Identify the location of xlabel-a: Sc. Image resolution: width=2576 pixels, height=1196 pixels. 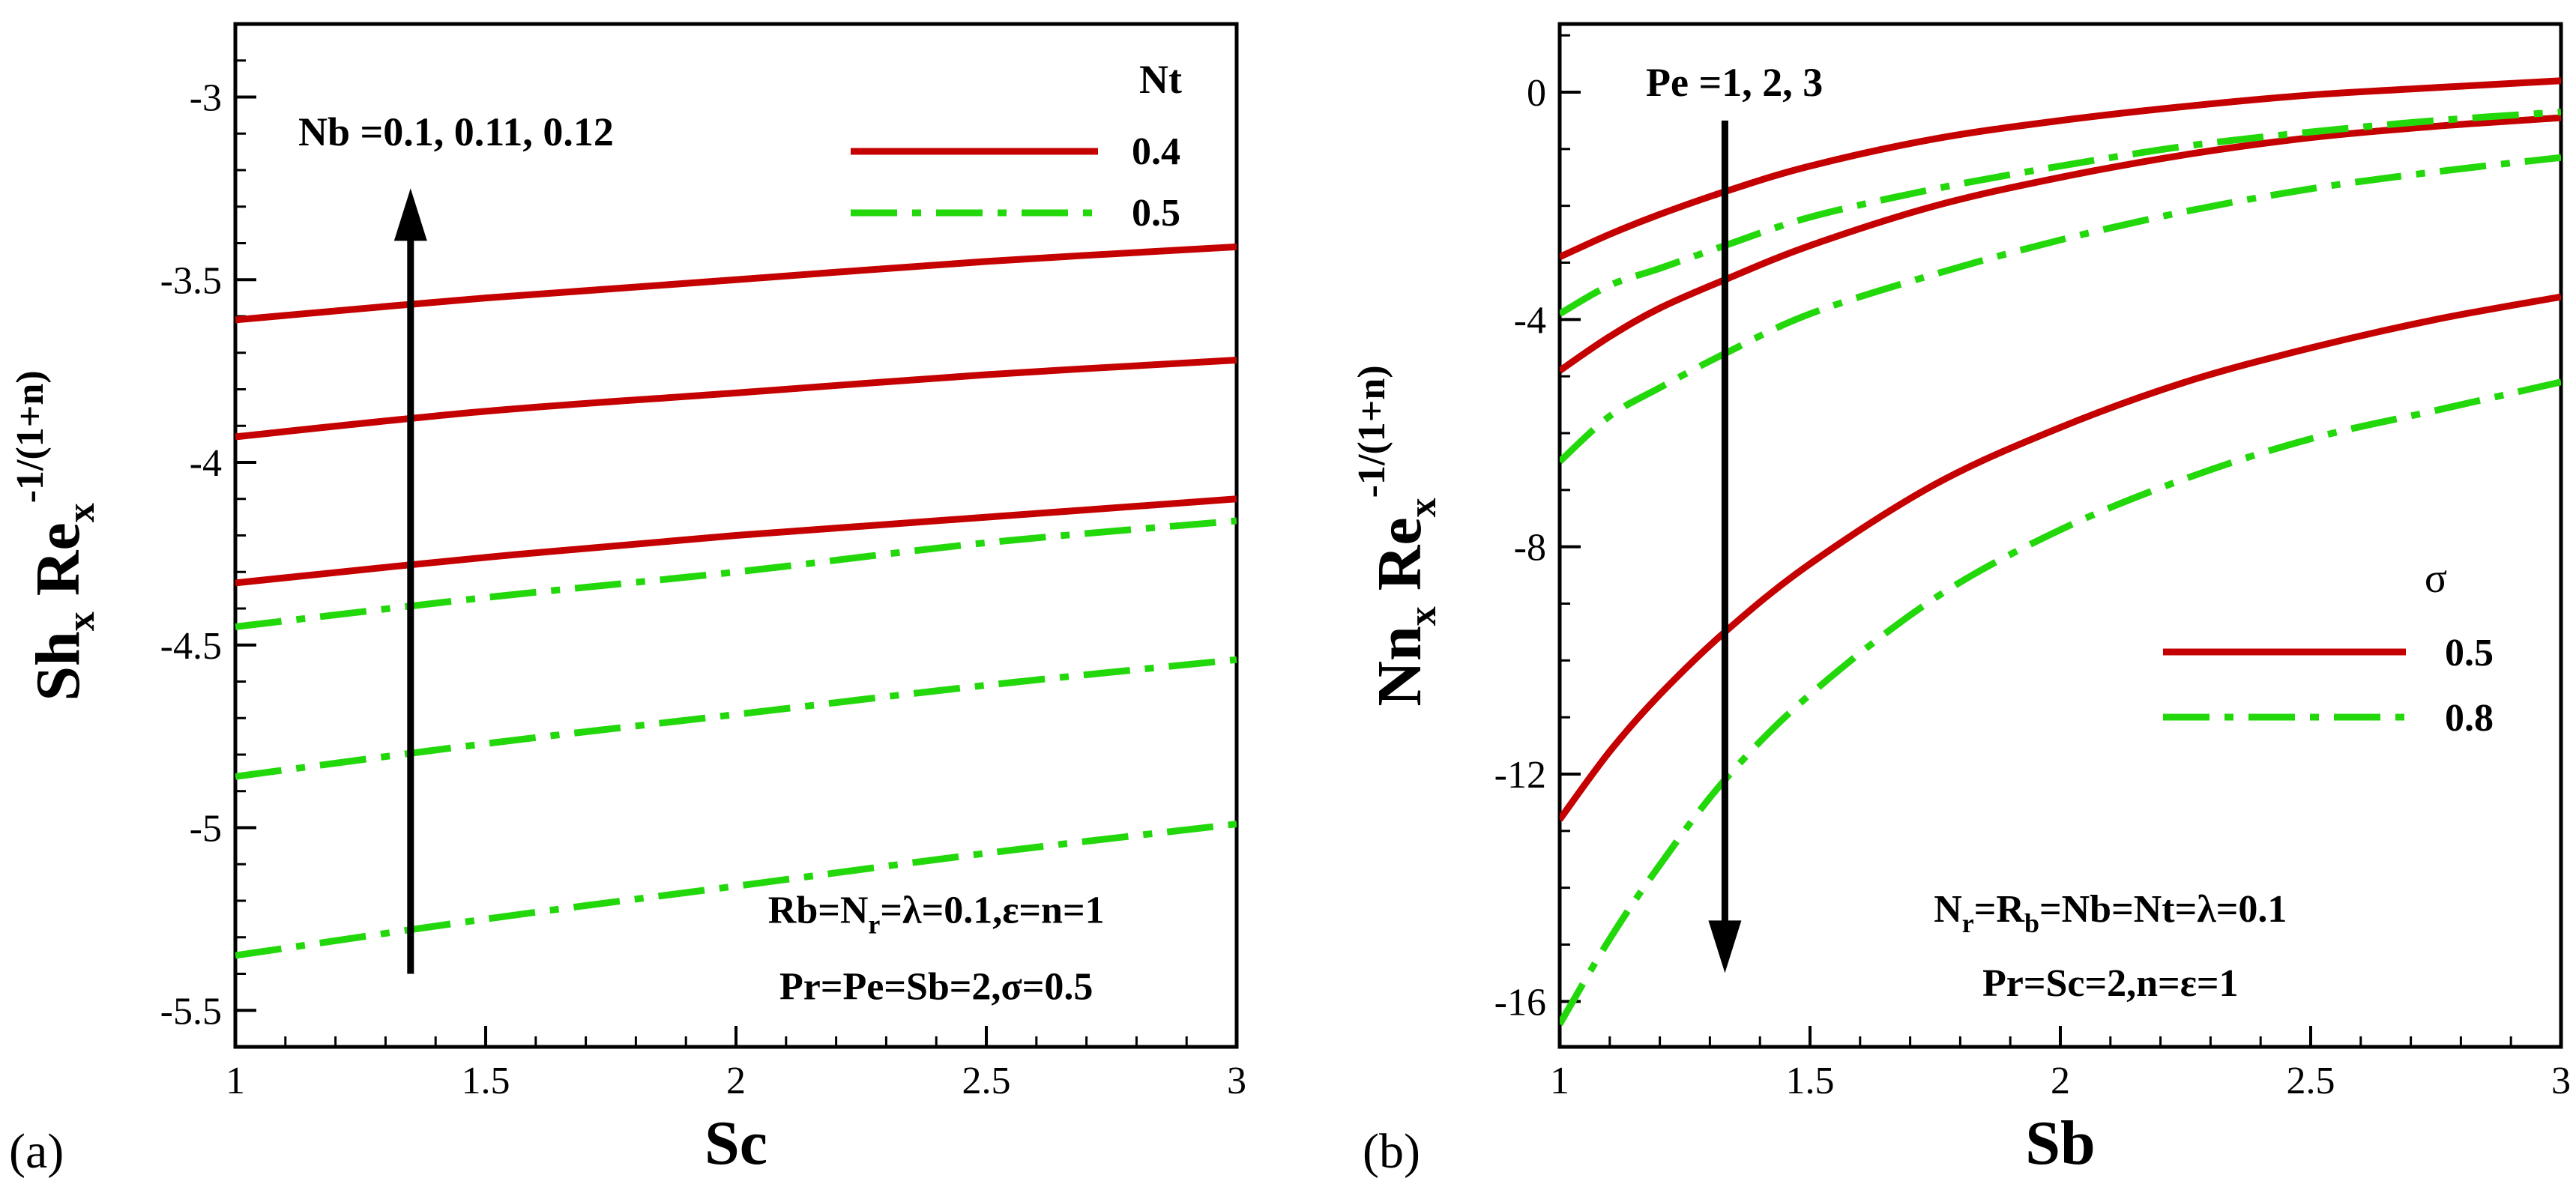
(736, 1143).